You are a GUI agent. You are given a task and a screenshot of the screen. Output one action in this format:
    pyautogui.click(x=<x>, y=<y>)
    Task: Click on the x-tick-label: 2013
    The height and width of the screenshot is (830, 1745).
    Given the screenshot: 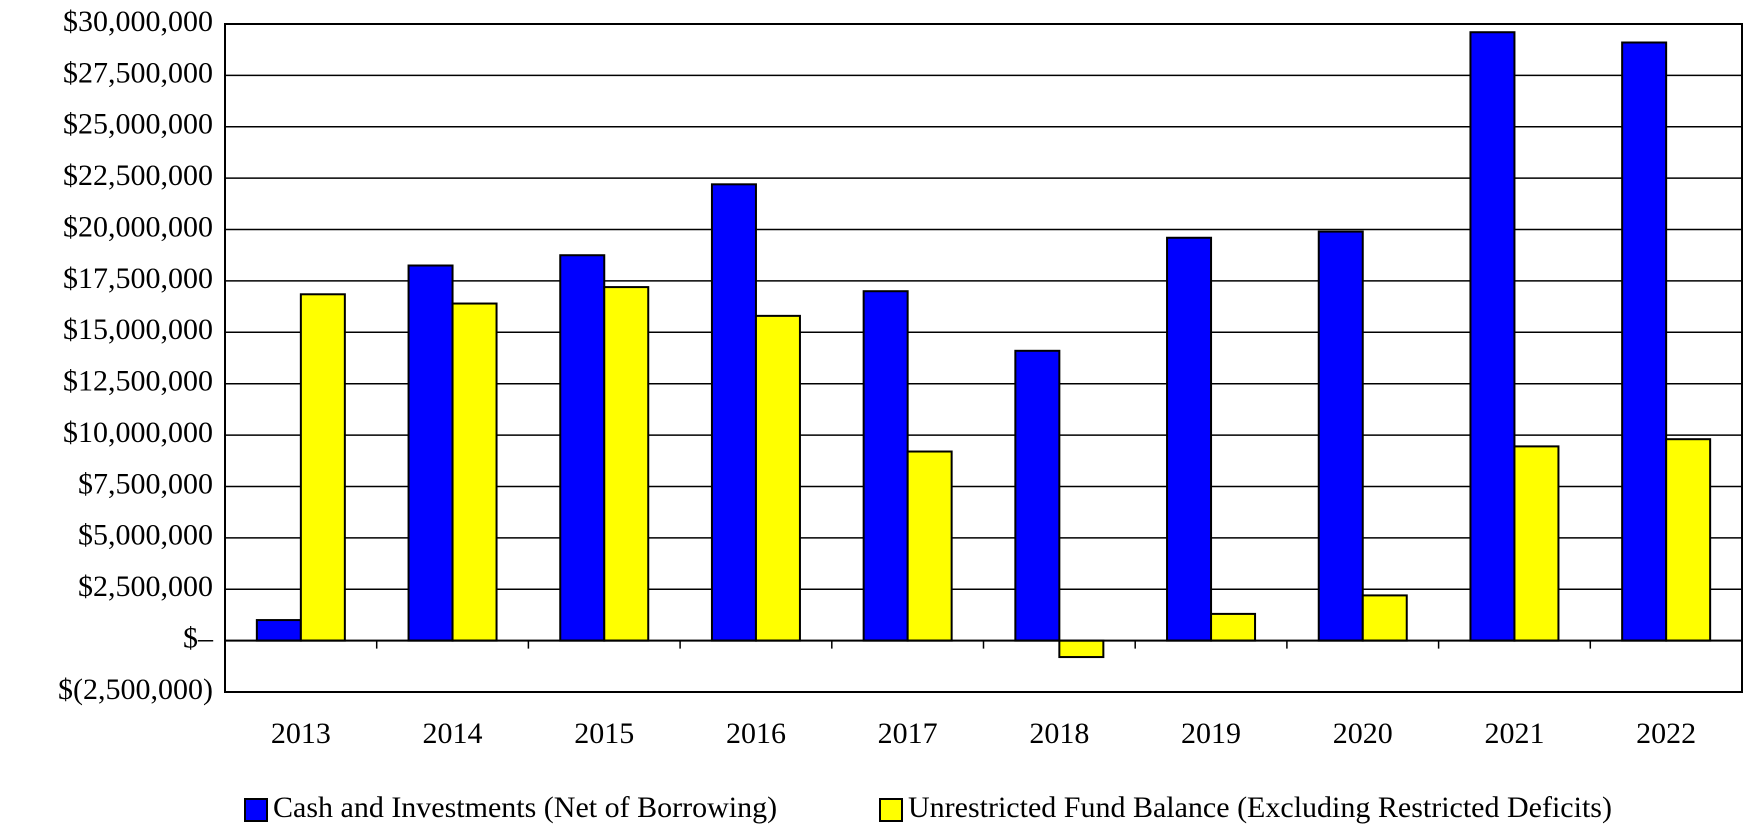 What is the action you would take?
    pyautogui.click(x=301, y=733)
    